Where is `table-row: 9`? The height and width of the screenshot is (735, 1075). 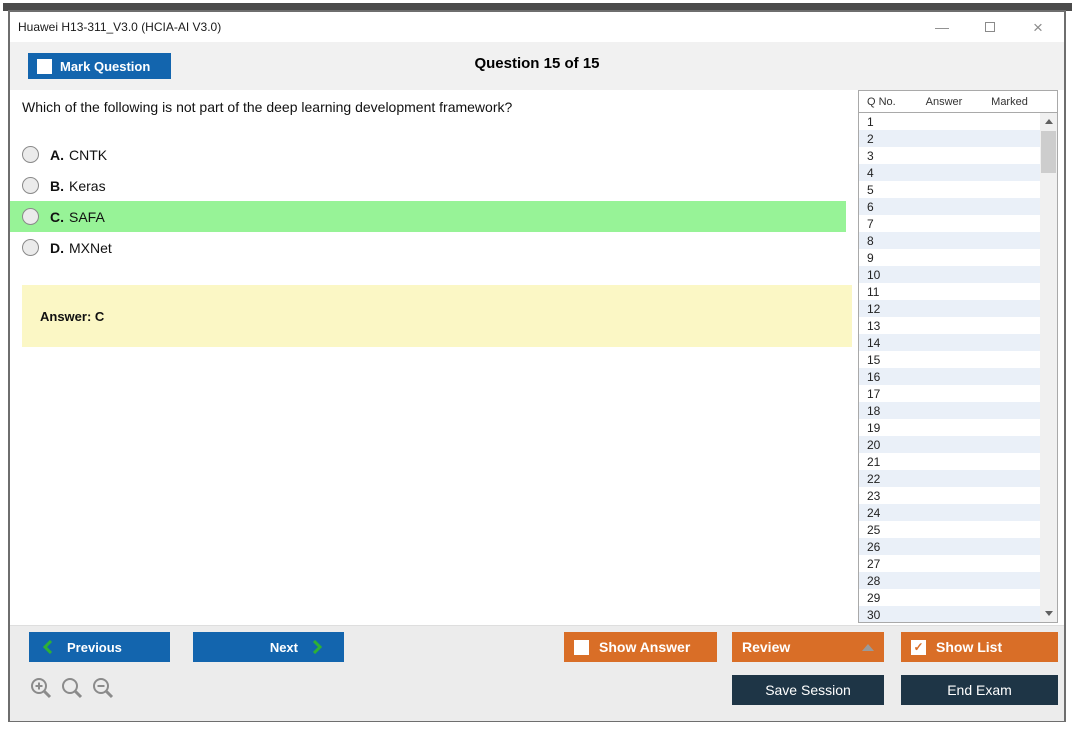
table-row: 9 is located at coordinates (958, 257).